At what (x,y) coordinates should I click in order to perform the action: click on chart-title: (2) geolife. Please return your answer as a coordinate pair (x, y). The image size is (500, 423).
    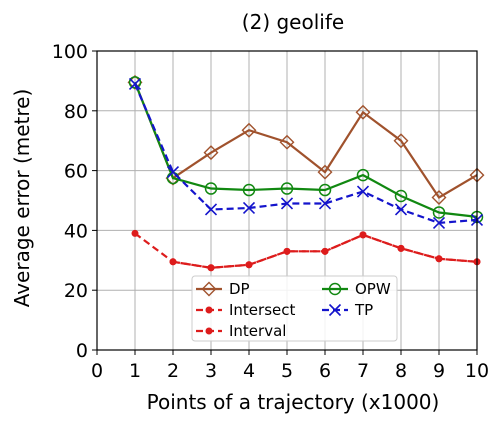
    Looking at the image, I should click on (293, 22).